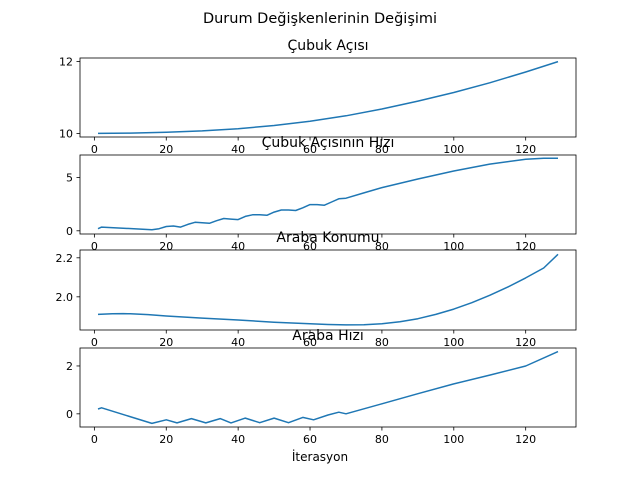 The height and width of the screenshot is (480, 640). I want to click on subplot-title: Çubuk Açısının Hızı, so click(328, 143).